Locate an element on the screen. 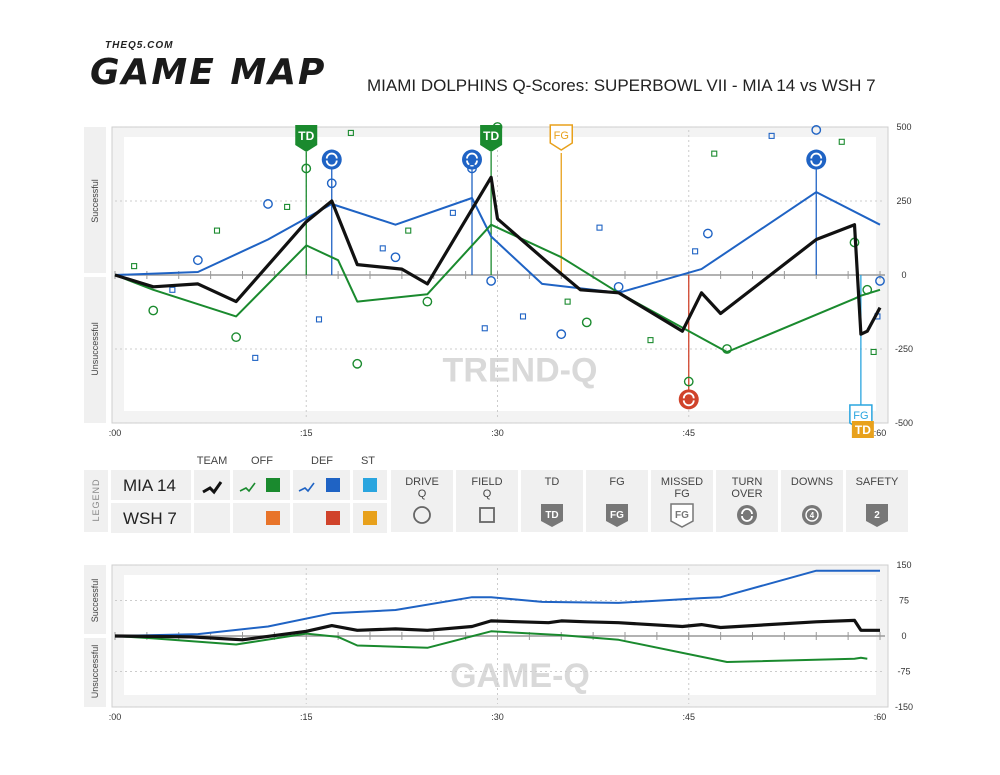 The height and width of the screenshot is (775, 1000). legend-item-label: TURN is located at coordinates (747, 482).